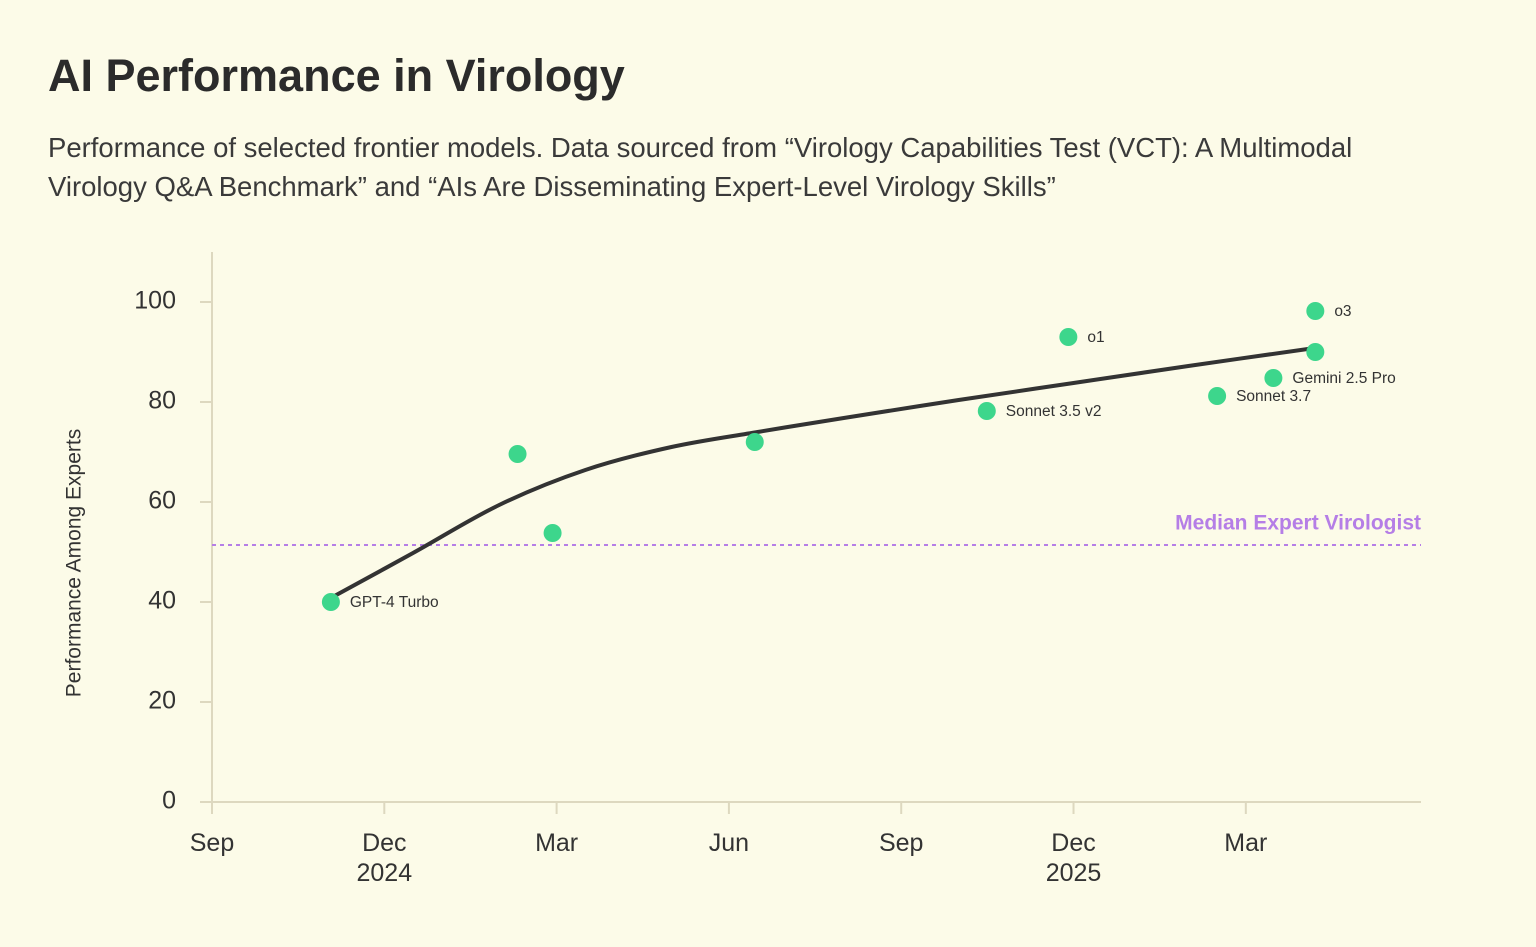 This screenshot has width=1536, height=947. I want to click on y-tick-label: 80, so click(162, 401).